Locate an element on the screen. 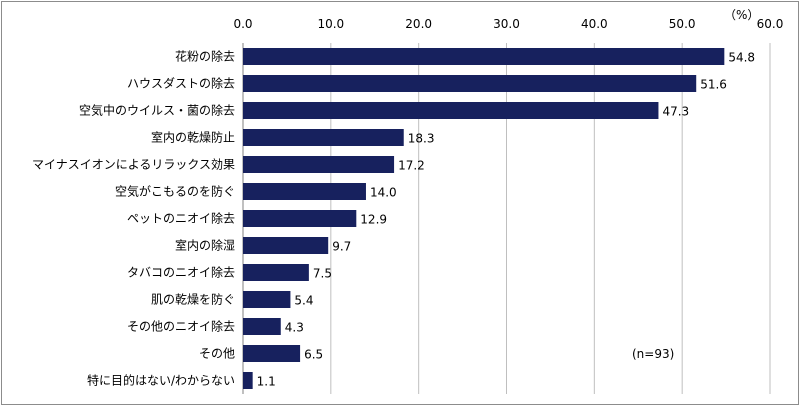 This screenshot has height=406, width=800. category-label: ペットのニオイ除去 is located at coordinates (181, 218).